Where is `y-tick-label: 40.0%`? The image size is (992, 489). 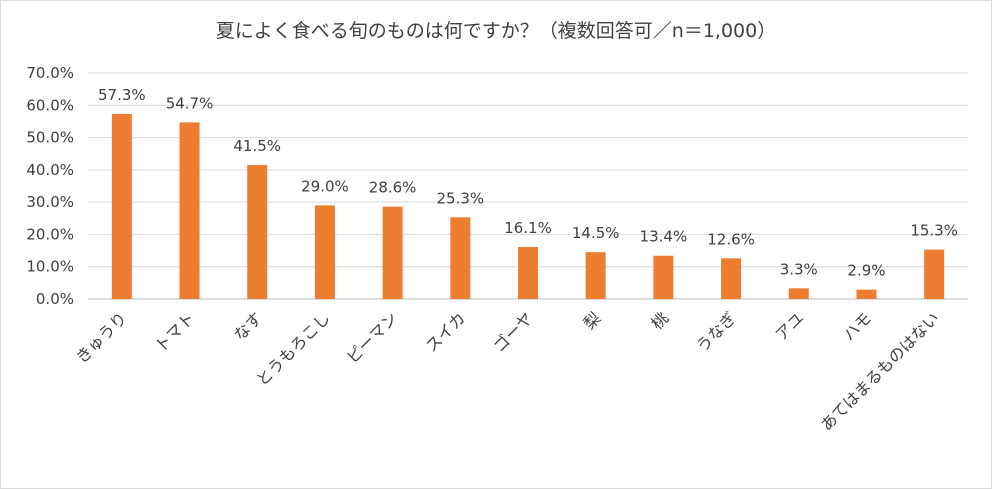
y-tick-label: 40.0% is located at coordinates (50, 170).